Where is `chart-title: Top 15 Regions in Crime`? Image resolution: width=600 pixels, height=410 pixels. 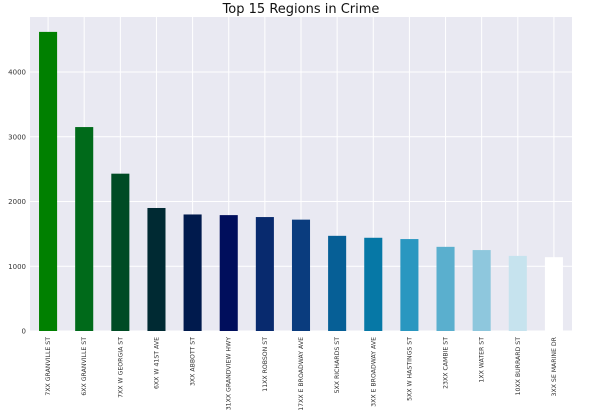 chart-title: Top 15 Regions in Crime is located at coordinates (301, 9).